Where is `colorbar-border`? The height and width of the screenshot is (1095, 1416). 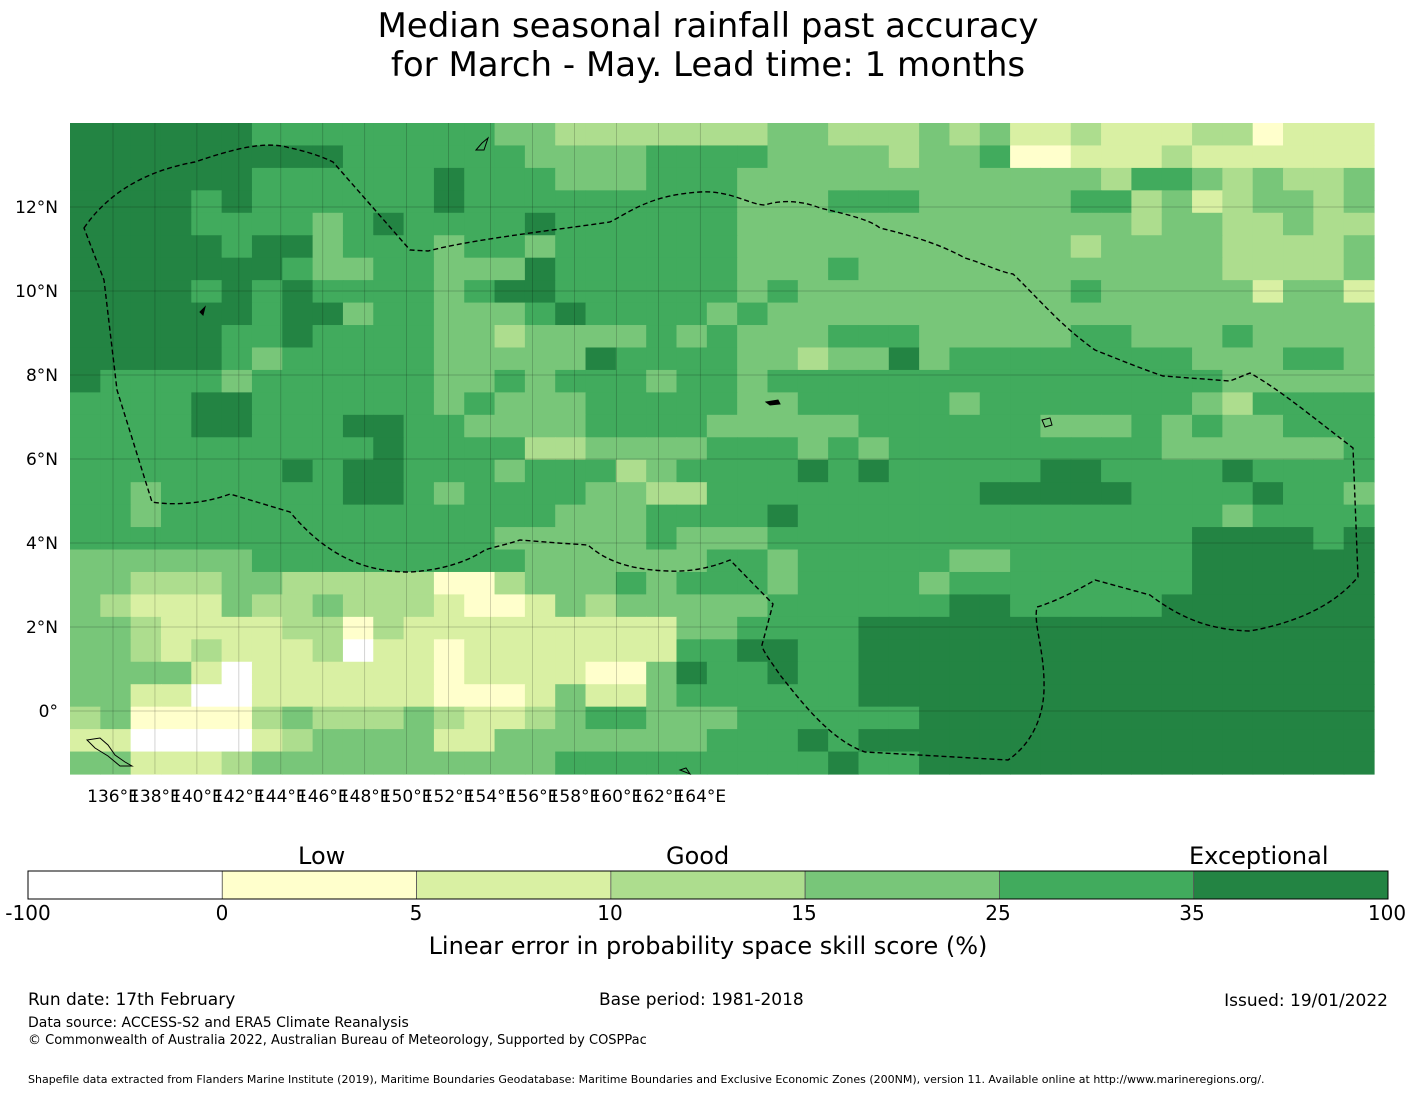 colorbar-border is located at coordinates (708, 885).